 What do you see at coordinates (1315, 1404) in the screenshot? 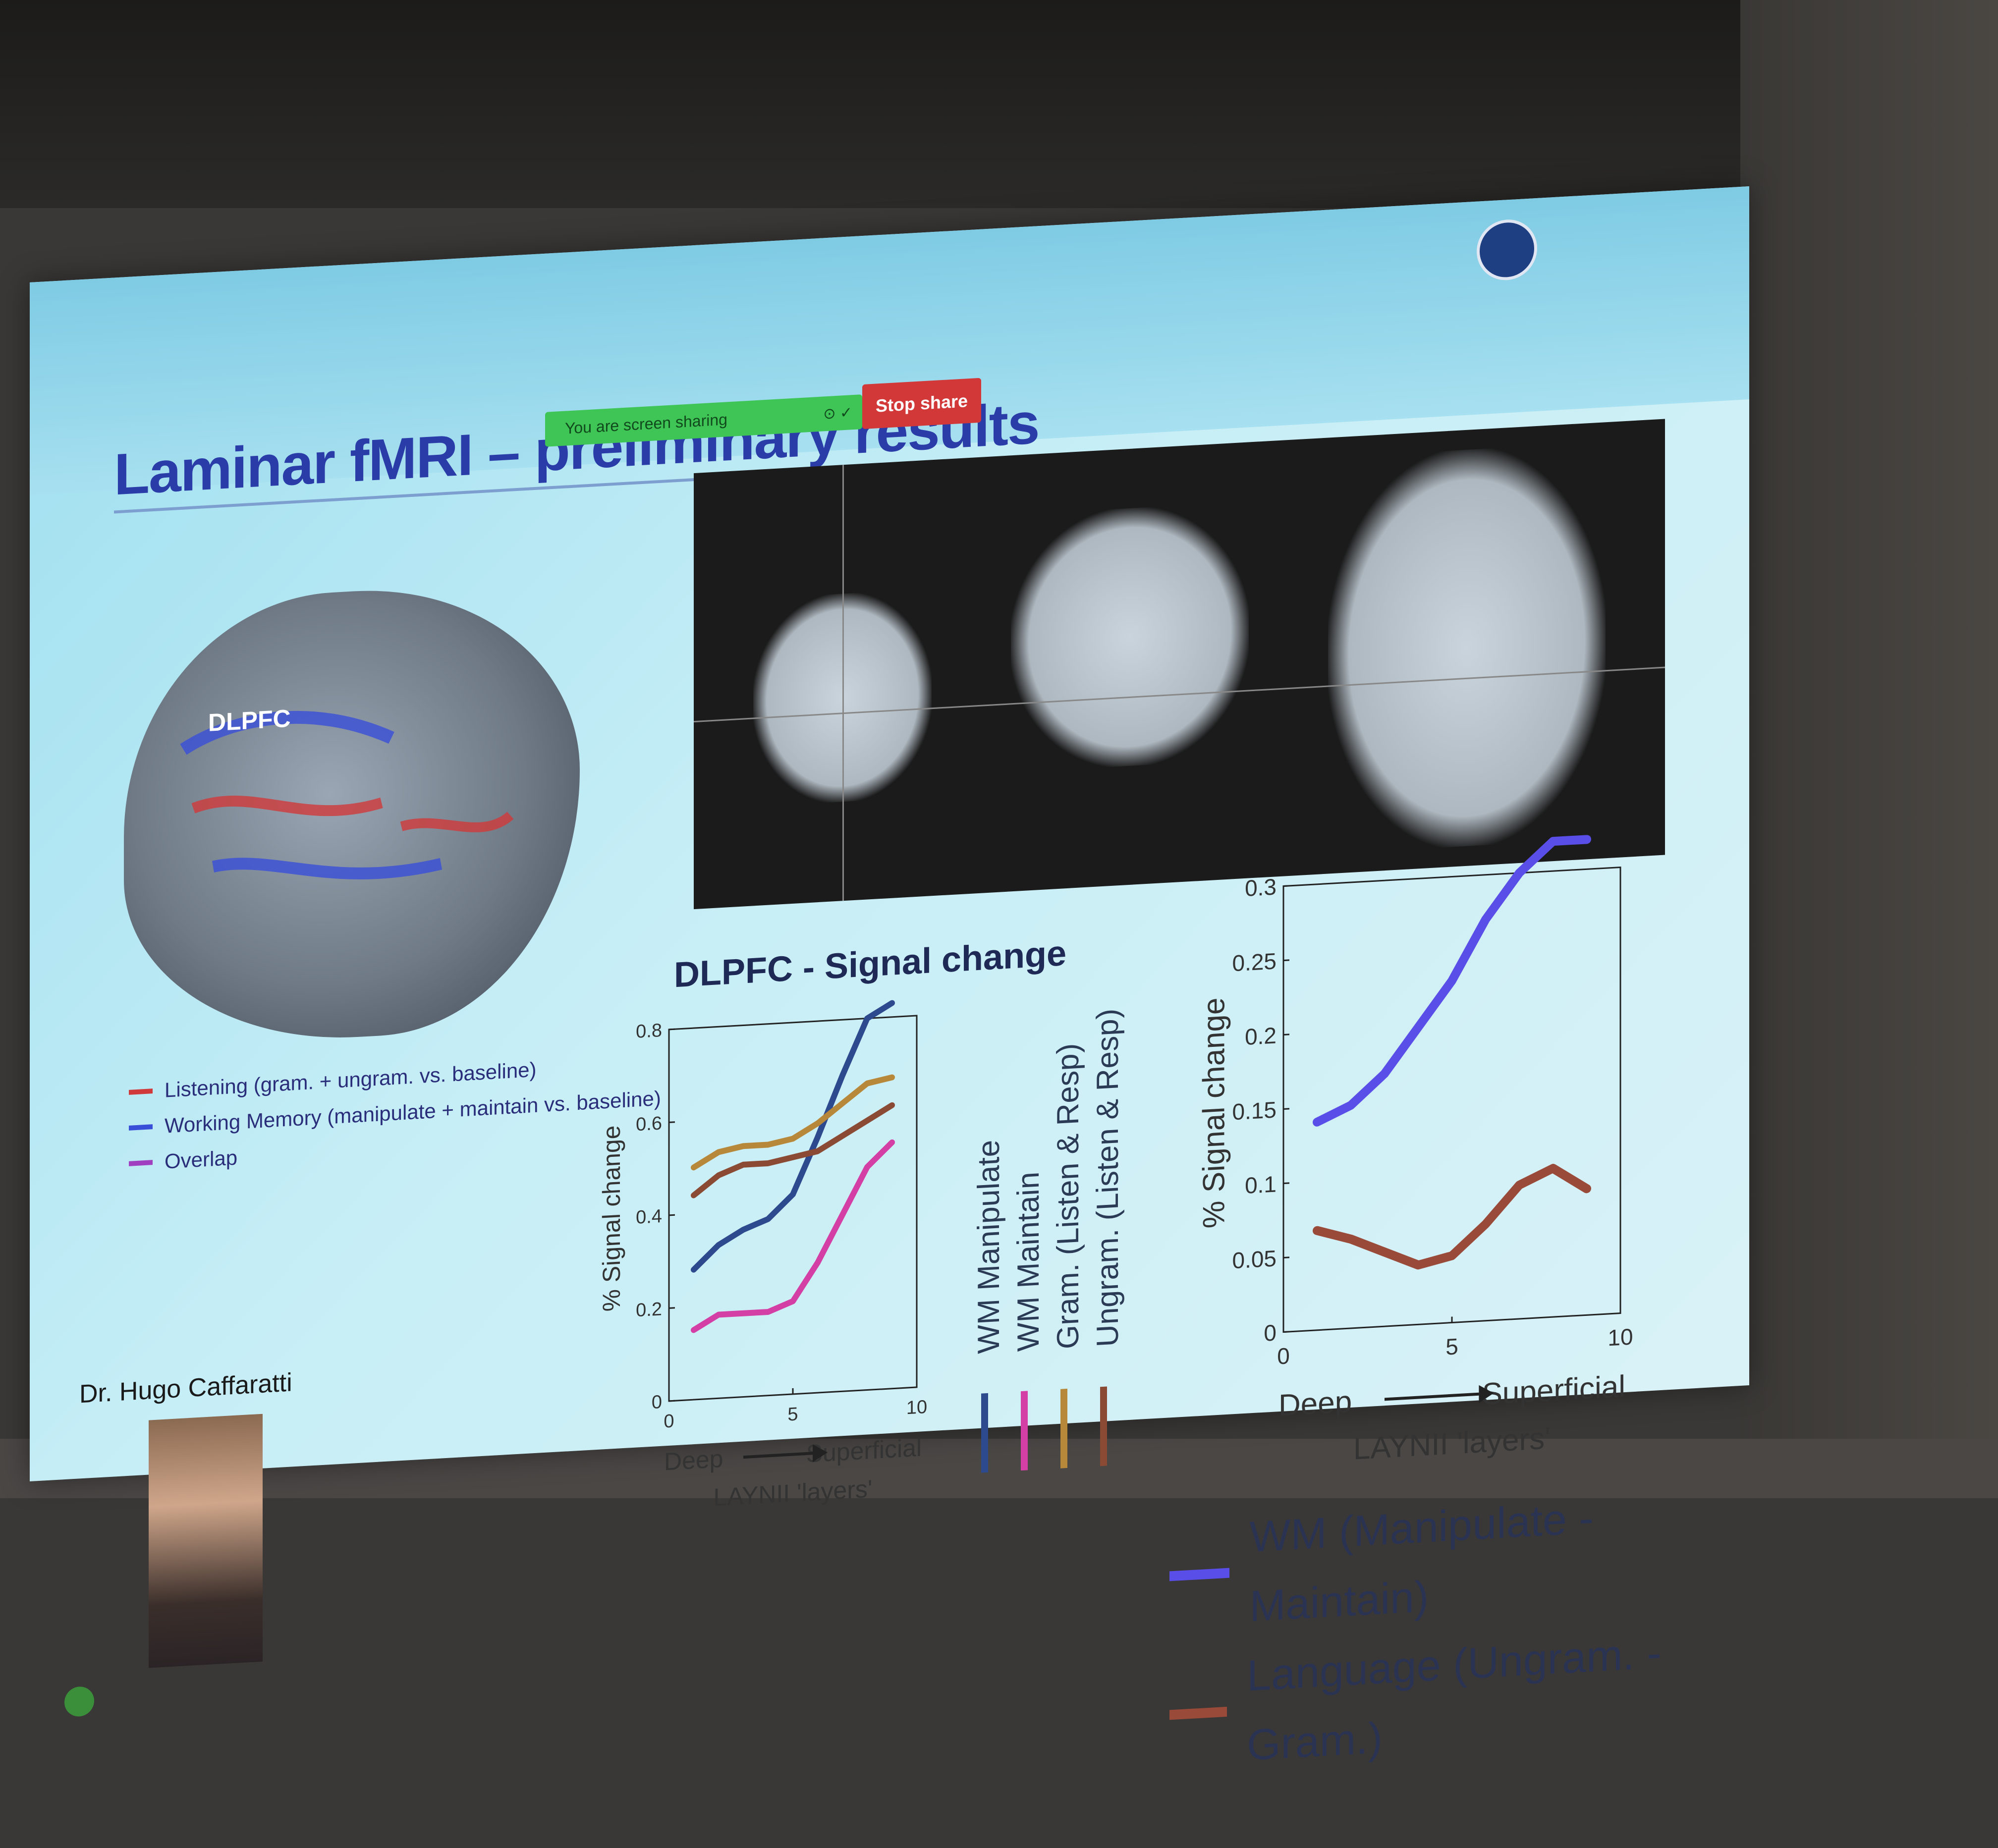
I see `chart-2-deep-label: Deep` at bounding box center [1315, 1404].